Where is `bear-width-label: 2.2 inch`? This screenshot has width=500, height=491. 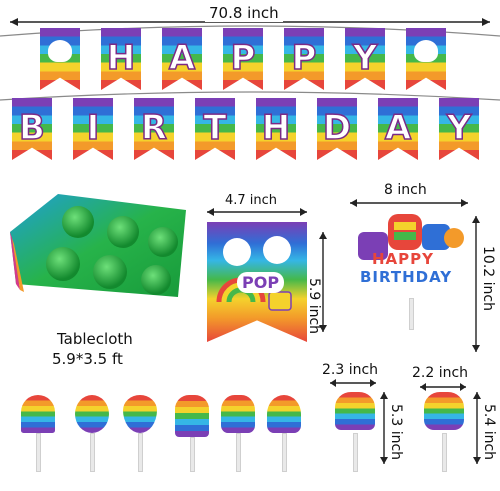 bear-width-label: 2.2 inch is located at coordinates (440, 373).